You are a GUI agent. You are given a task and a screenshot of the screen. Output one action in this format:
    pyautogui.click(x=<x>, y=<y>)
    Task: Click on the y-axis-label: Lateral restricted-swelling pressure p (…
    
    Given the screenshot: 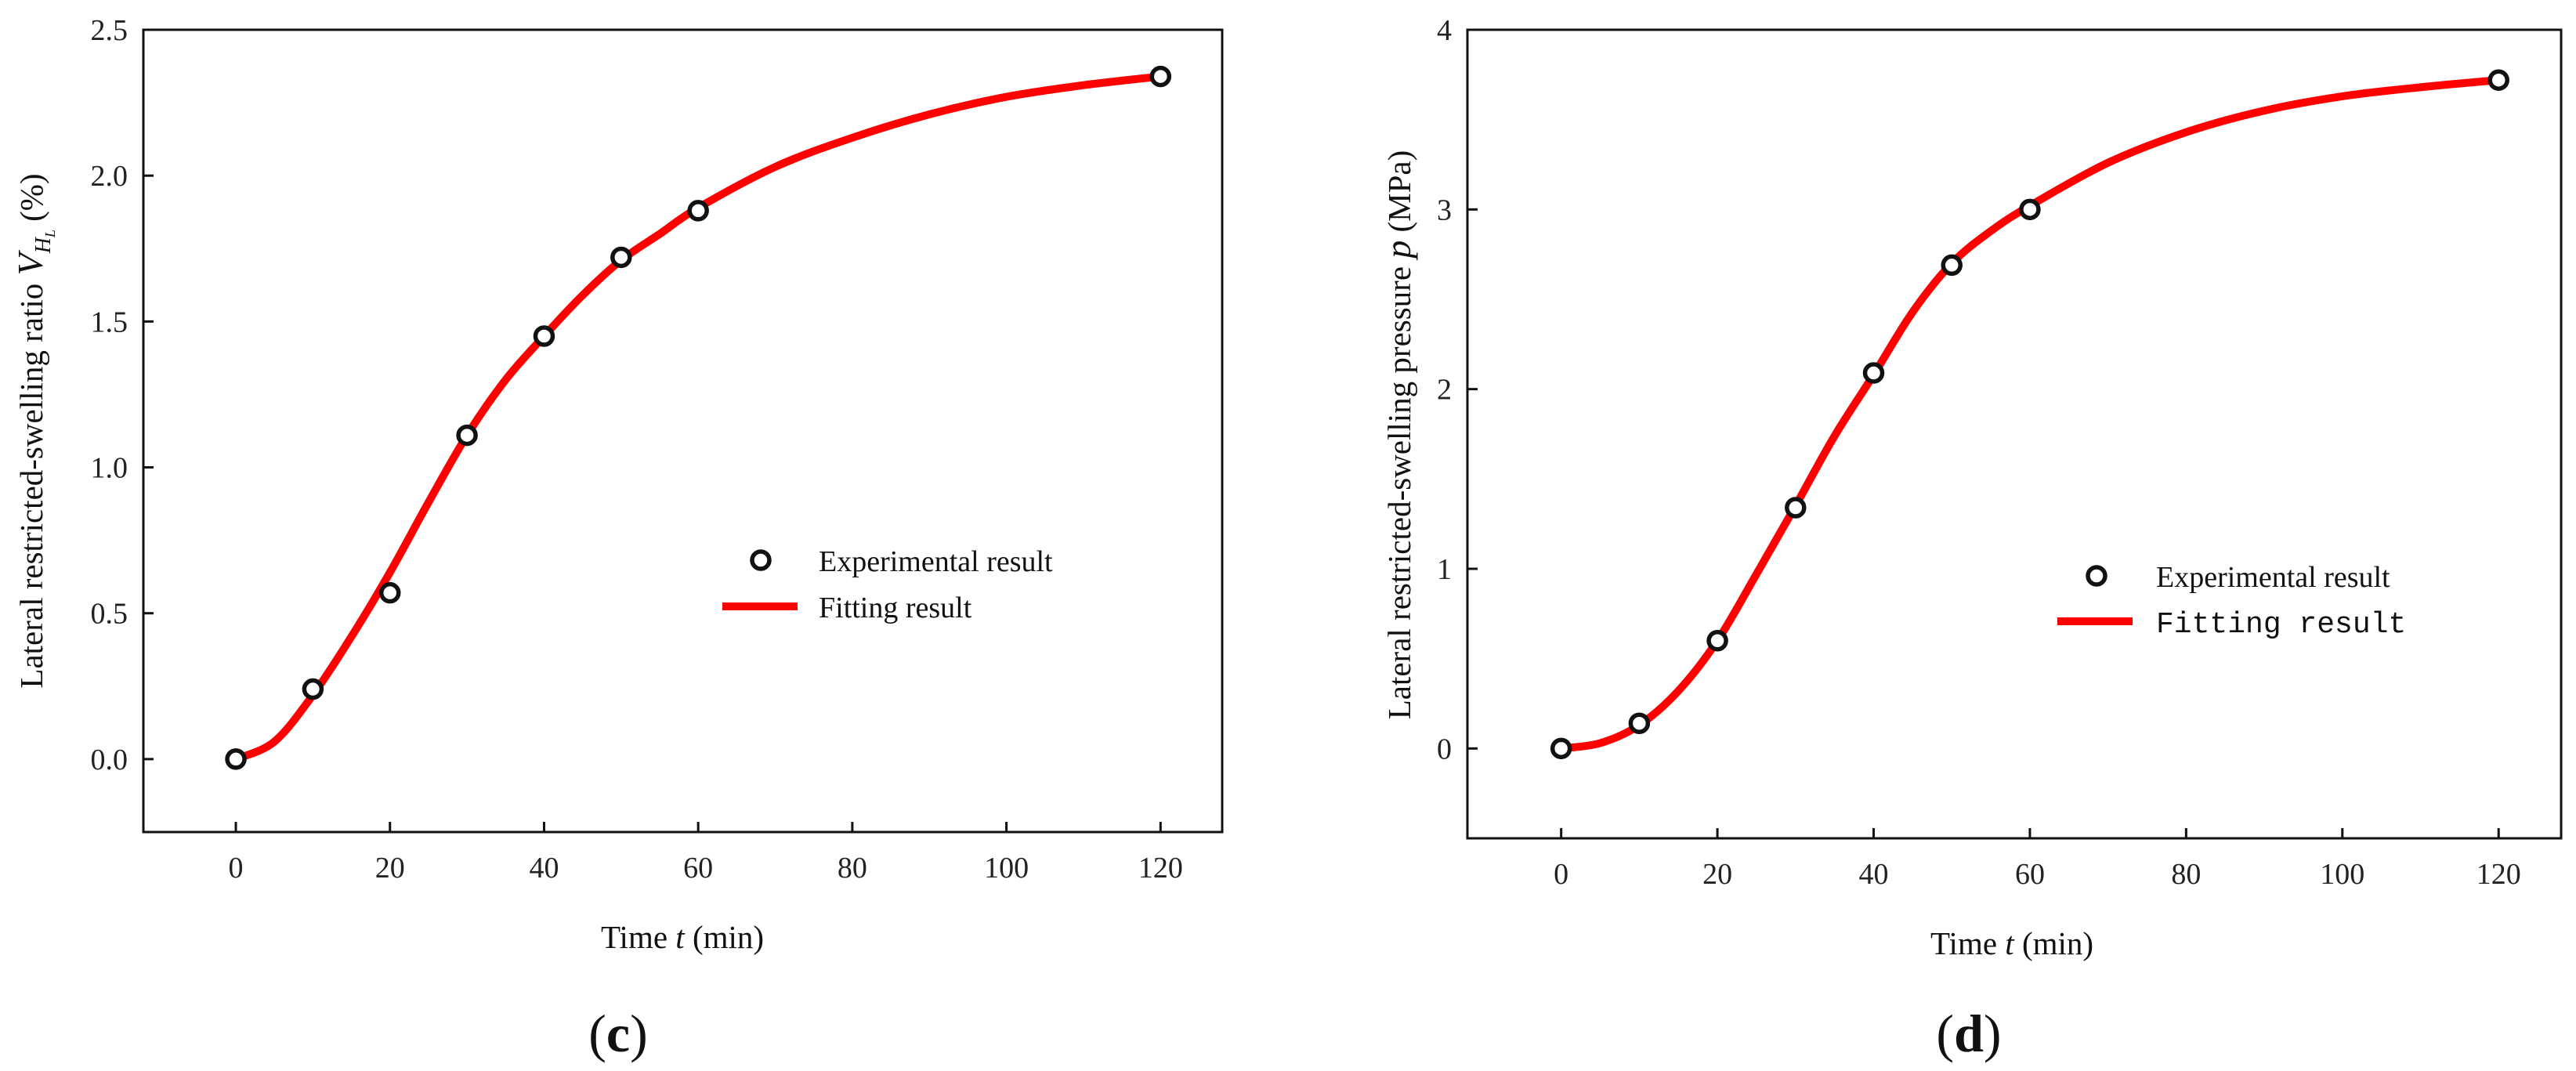 What is the action you would take?
    pyautogui.click(x=1398, y=435)
    